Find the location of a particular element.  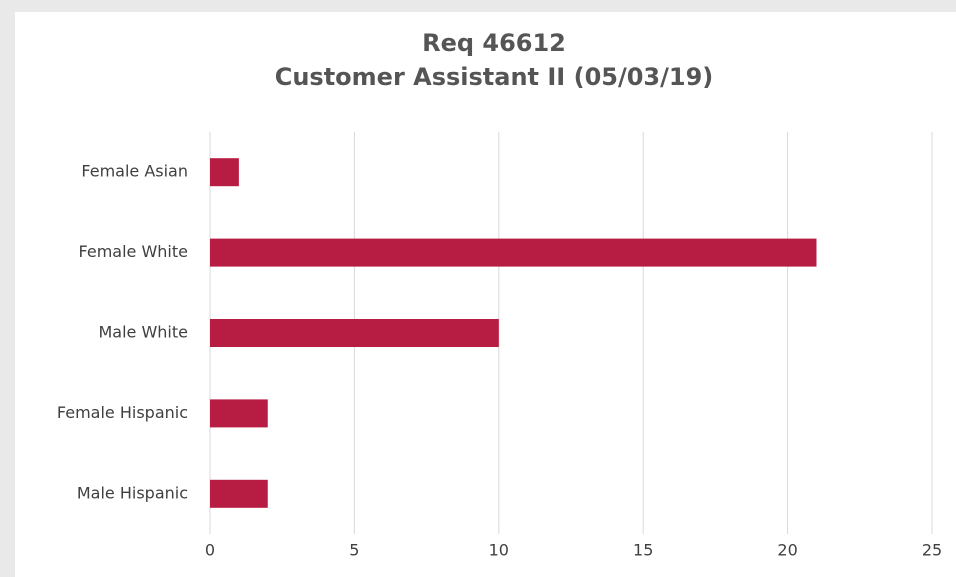

y-tick-label: Male White is located at coordinates (143, 332).